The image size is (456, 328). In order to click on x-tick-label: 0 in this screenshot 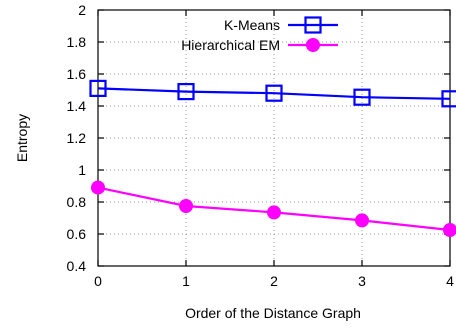, I will do `click(98, 281)`.